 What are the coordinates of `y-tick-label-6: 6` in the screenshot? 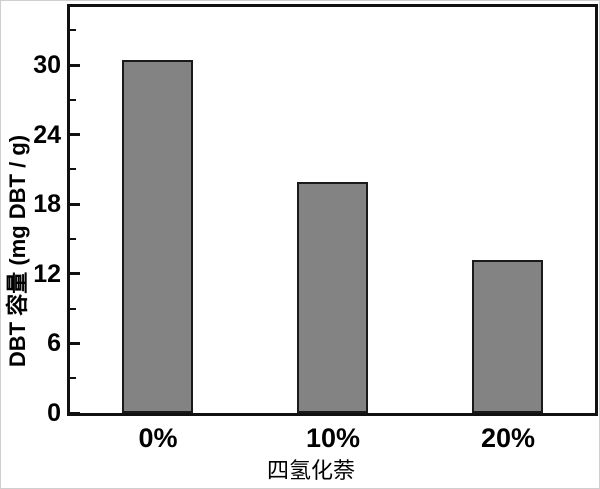 It's located at (54, 343).